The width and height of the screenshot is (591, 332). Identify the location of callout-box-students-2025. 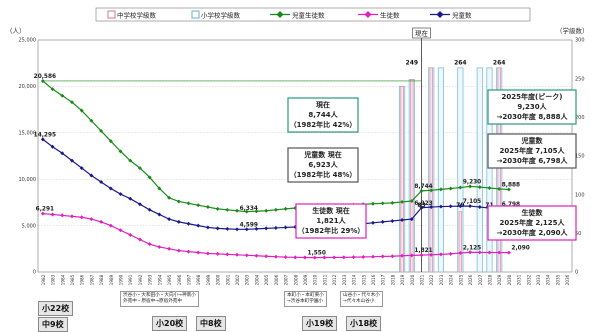
(532, 223).